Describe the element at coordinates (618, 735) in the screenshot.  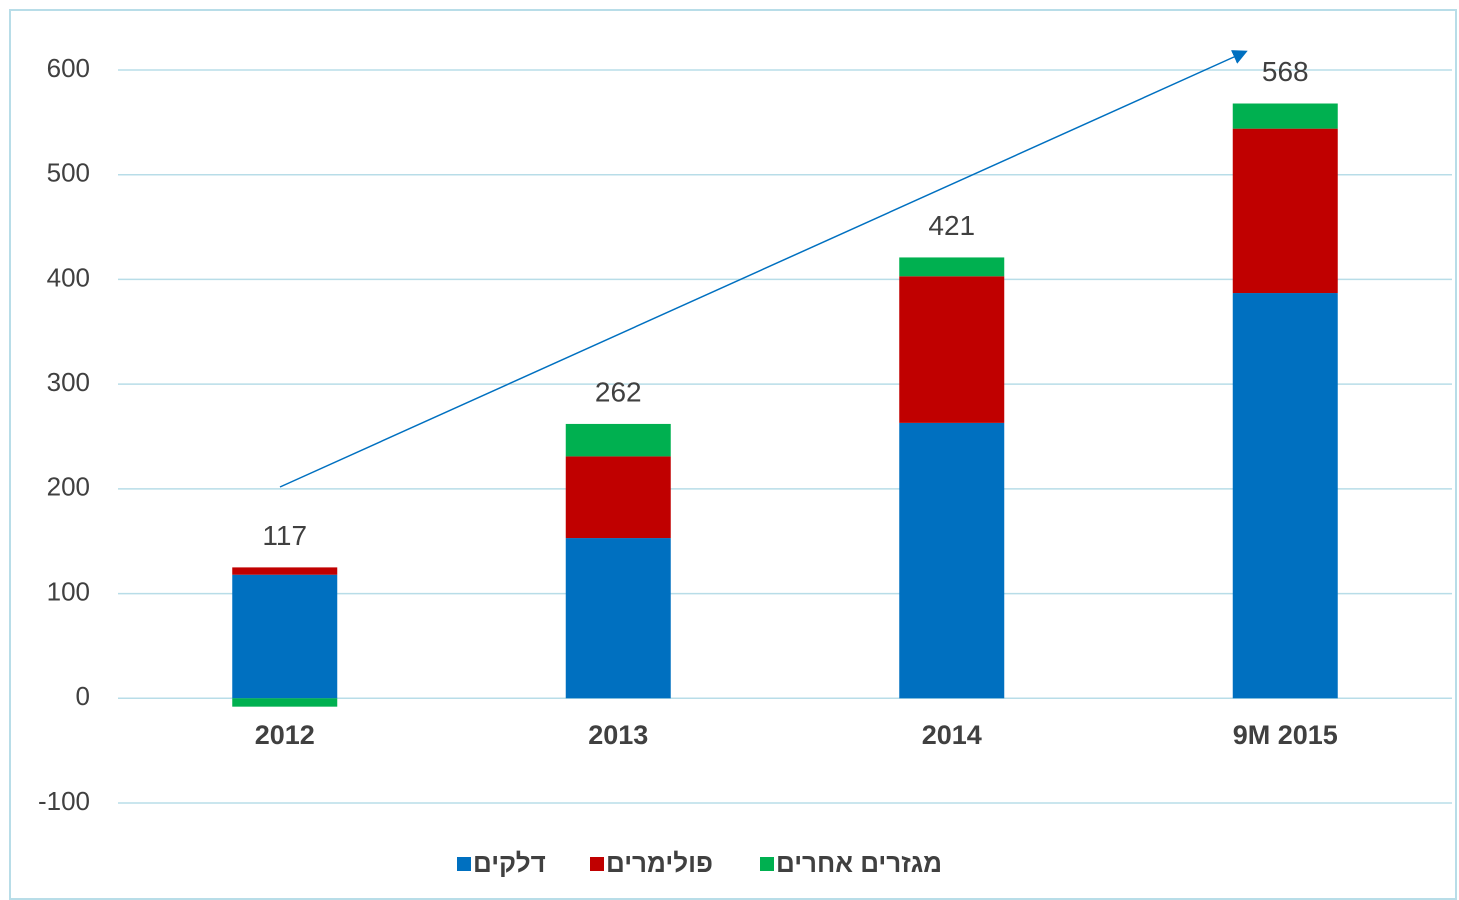
I see `x-tick-label: 2013` at that location.